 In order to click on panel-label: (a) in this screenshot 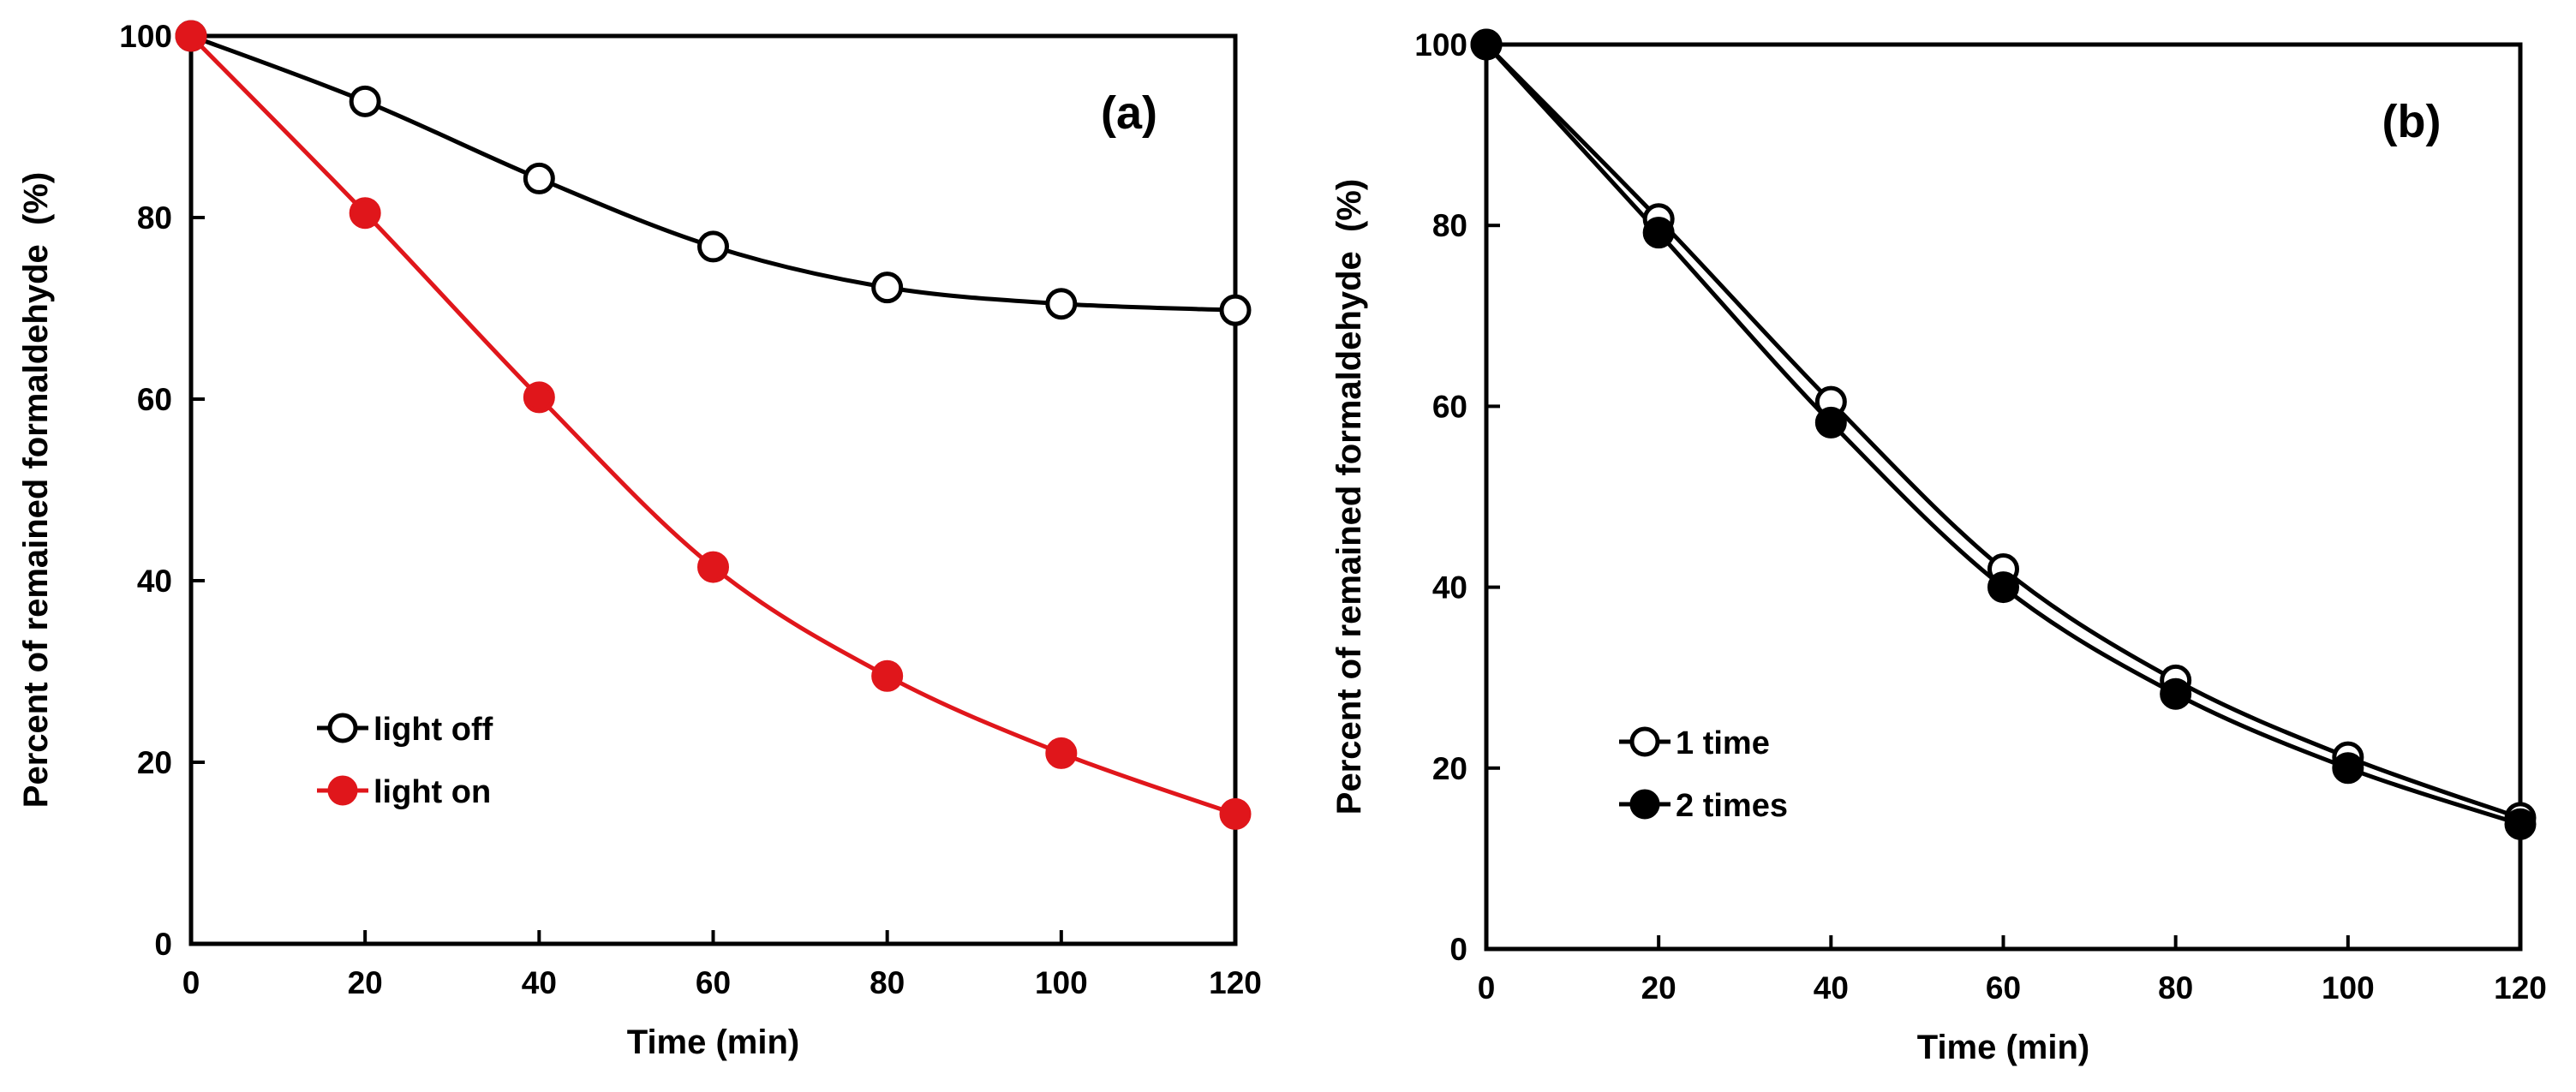, I will do `click(1129, 113)`.